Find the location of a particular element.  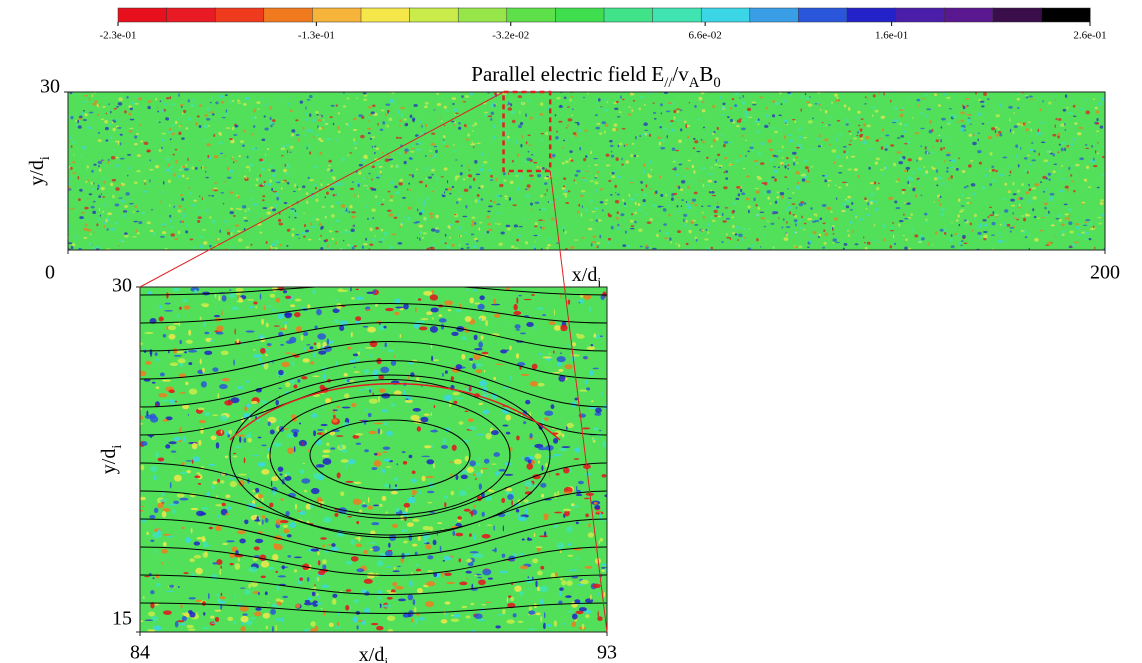

field-line is located at coordinates (373, 561).